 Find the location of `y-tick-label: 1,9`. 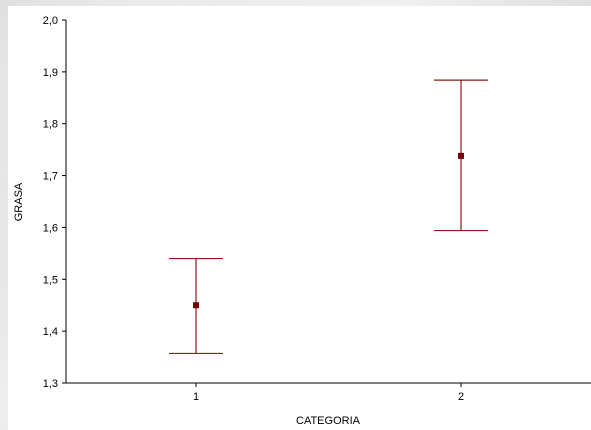

y-tick-label: 1,9 is located at coordinates (50, 73).